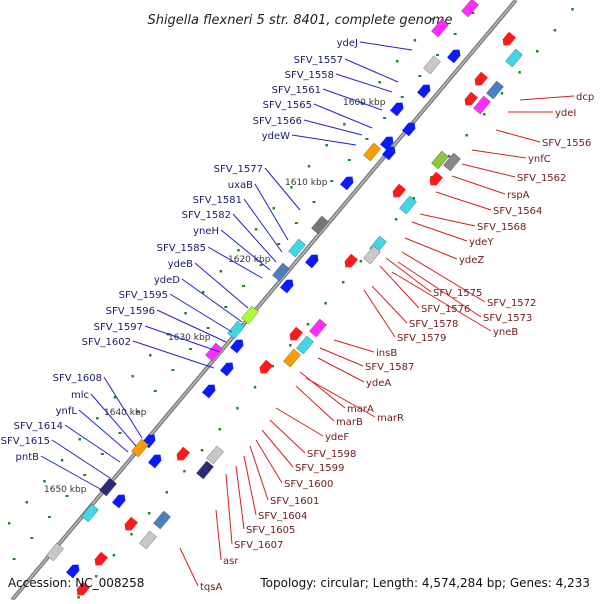  Describe the element at coordinates (276, 136) in the screenshot. I see `forward-gene-label: ydeW` at that location.